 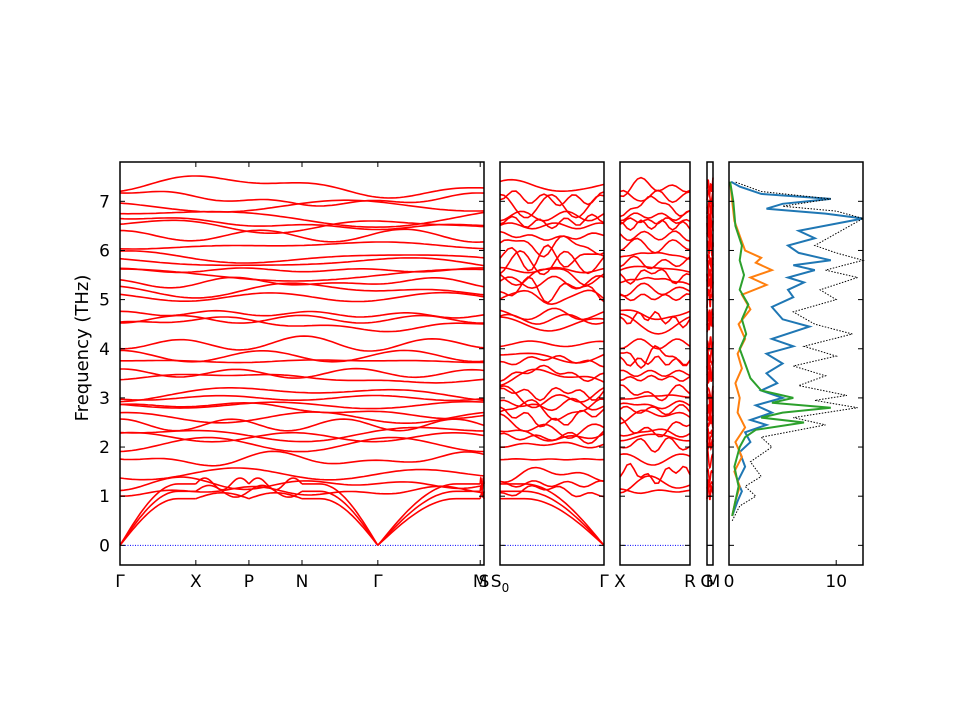 What do you see at coordinates (484, 582) in the screenshot?
I see `kpoint-label: S` at bounding box center [484, 582].